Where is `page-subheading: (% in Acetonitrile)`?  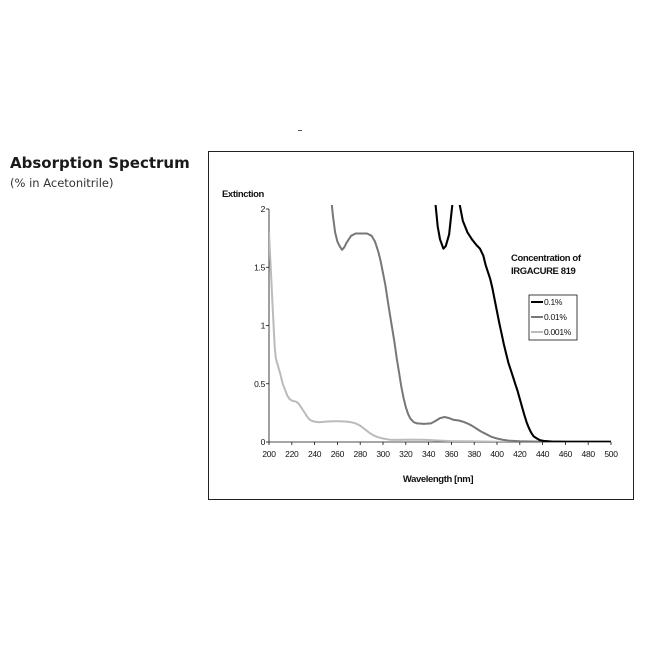
page-subheading: (% in Acetonitrile) is located at coordinates (62, 183).